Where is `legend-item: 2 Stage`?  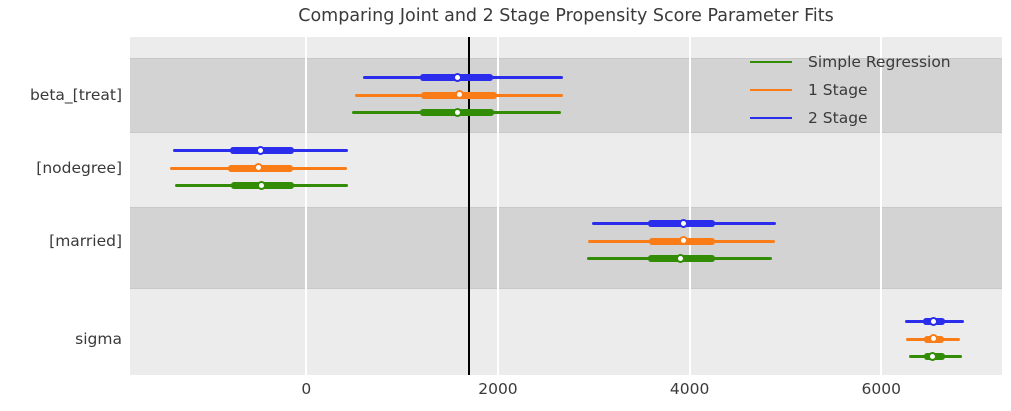 legend-item: 2 Stage is located at coordinates (850, 118).